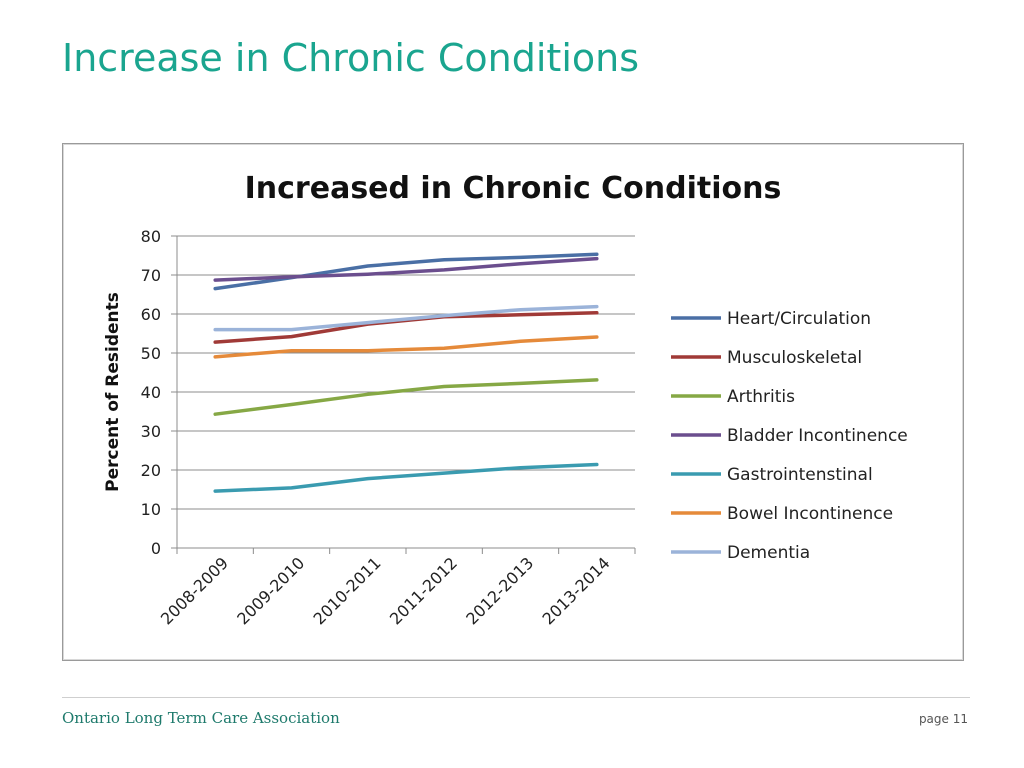  What do you see at coordinates (761, 397) in the screenshot?
I see `legend-label-arthritis: Arthritis` at bounding box center [761, 397].